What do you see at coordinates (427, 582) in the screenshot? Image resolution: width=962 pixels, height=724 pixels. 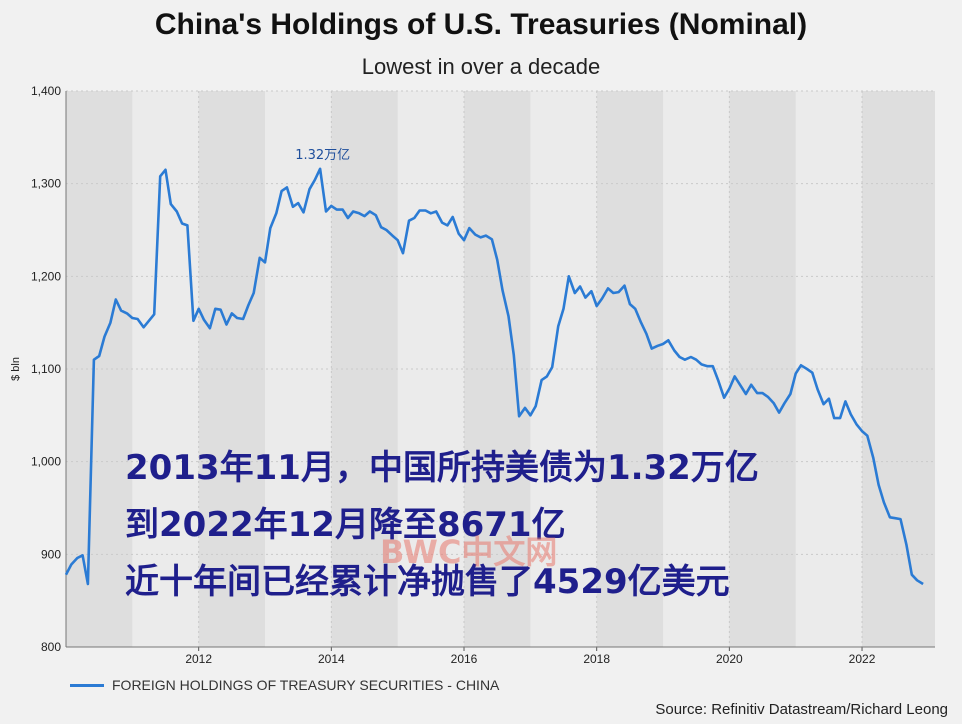 I see `overlay-line-3: 近十年间已经累计净抛售了4529亿美元` at bounding box center [427, 582].